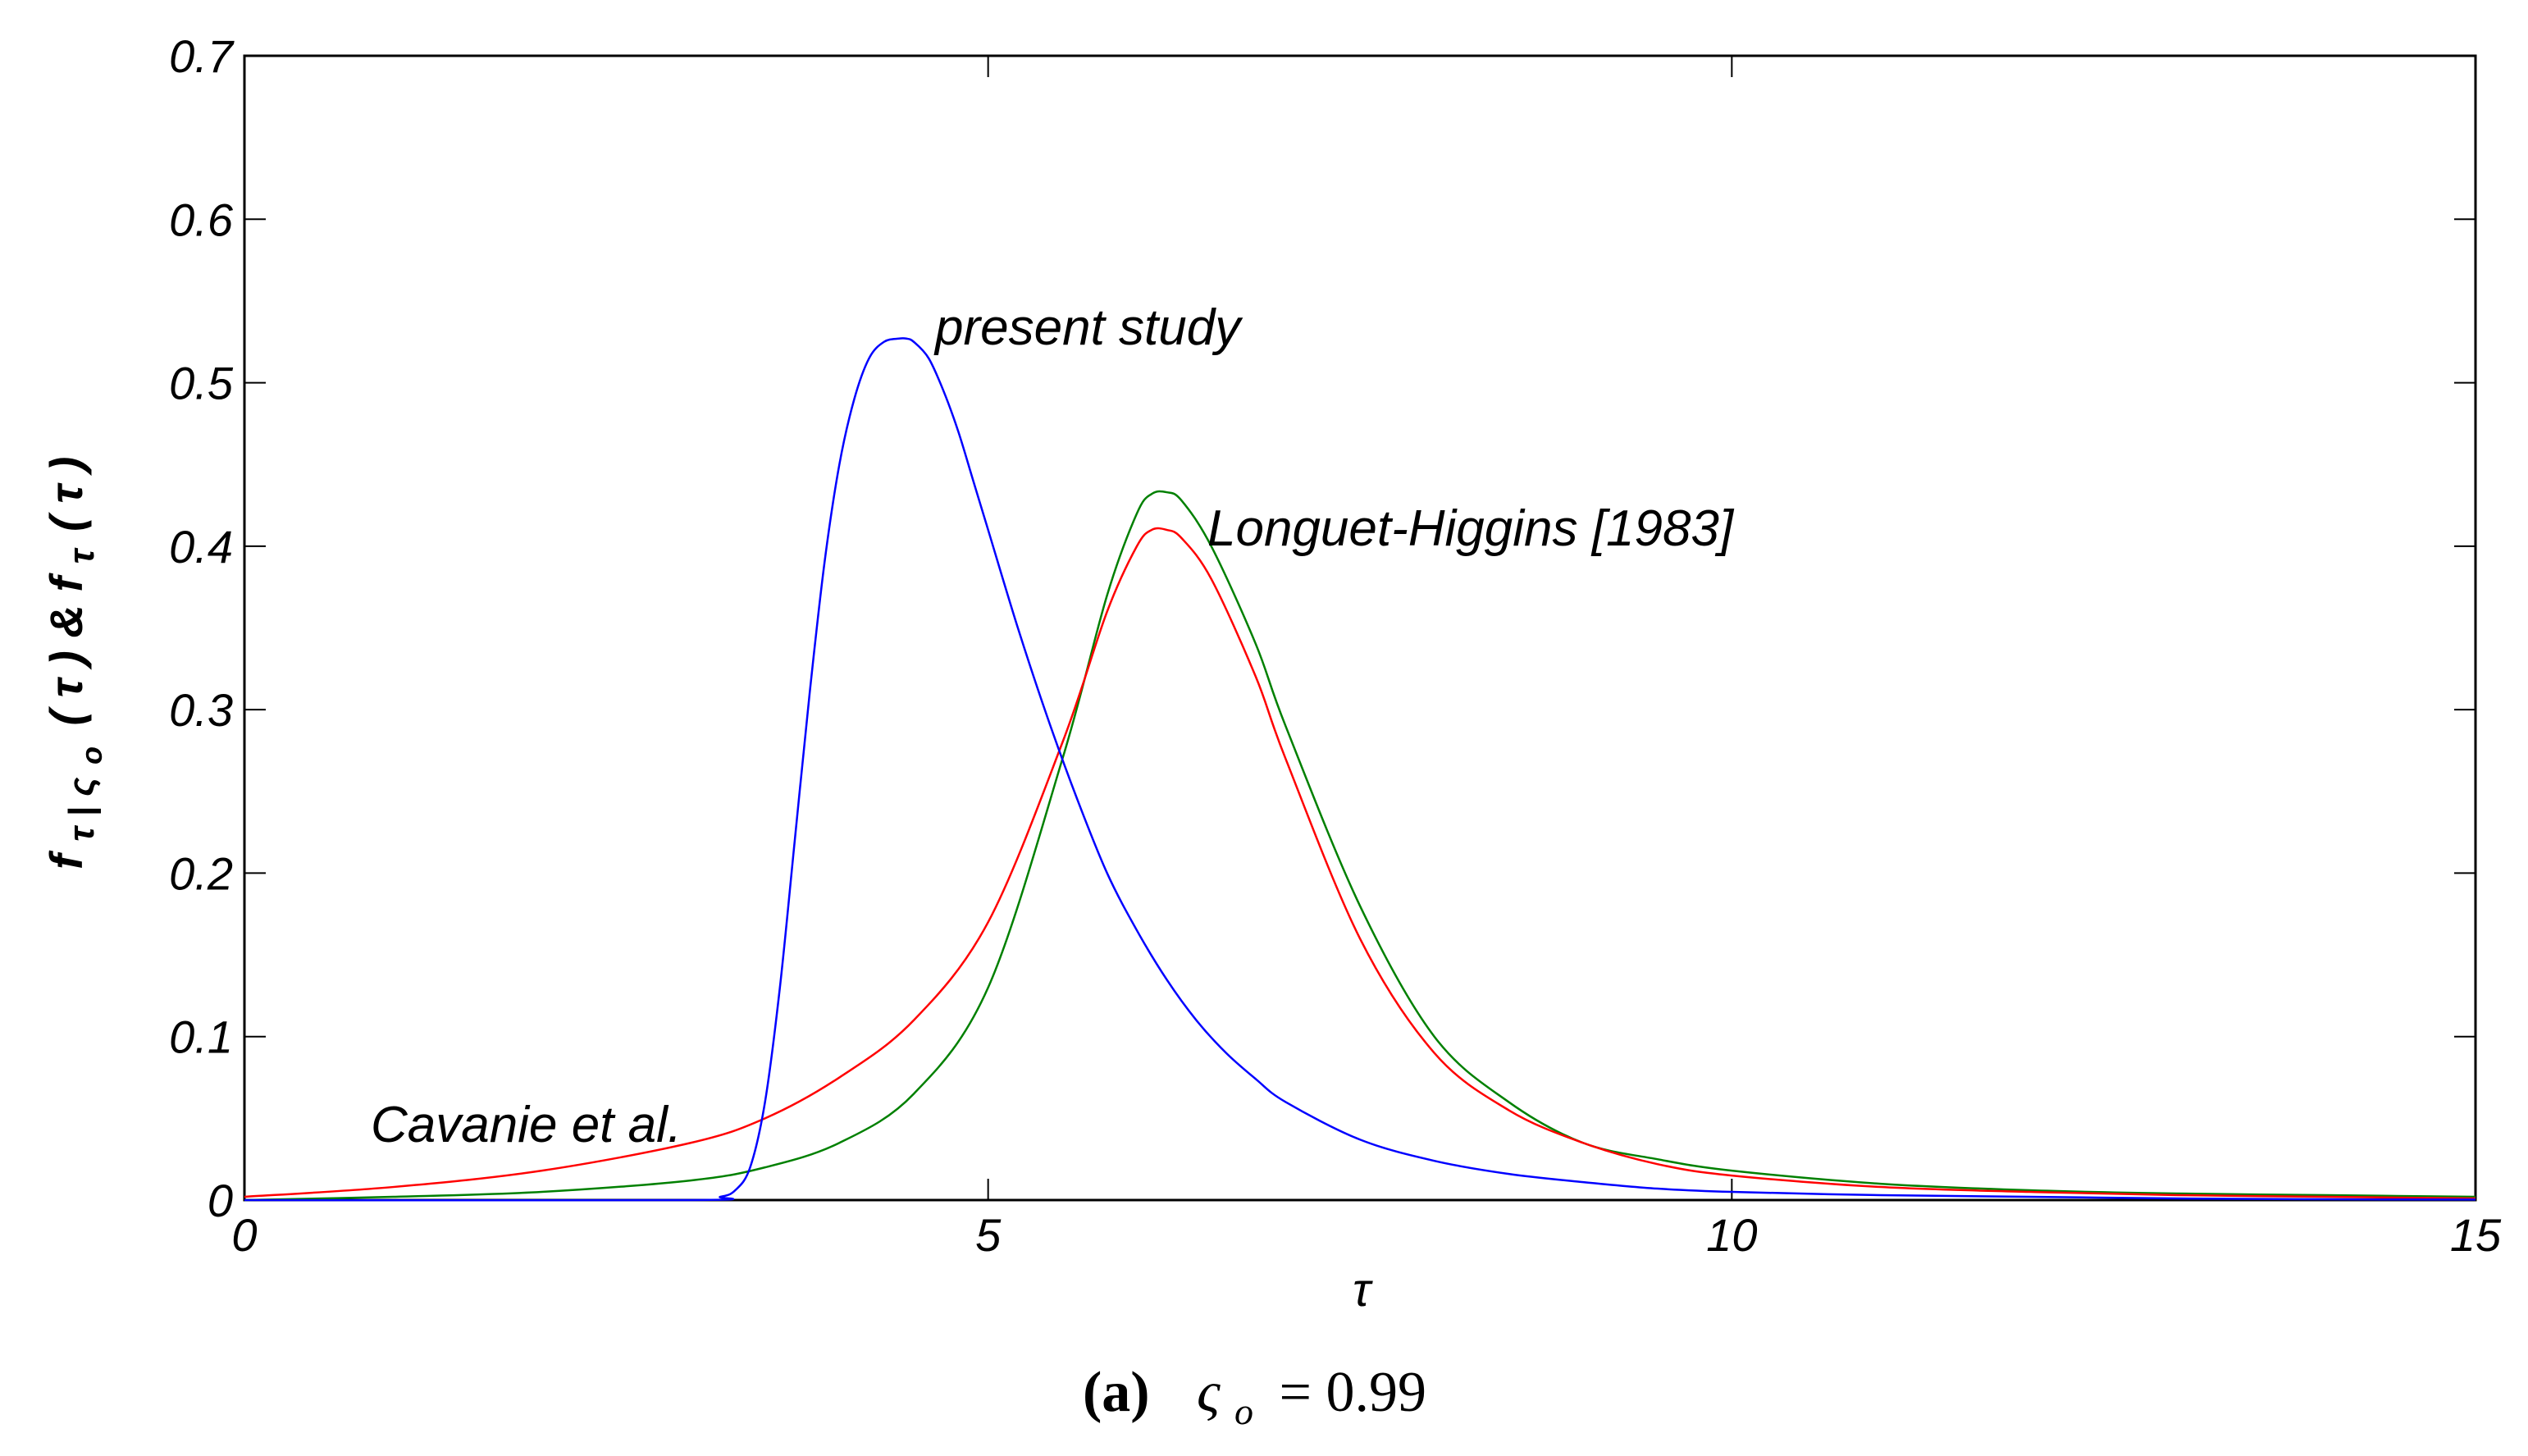 The width and height of the screenshot is (2528, 1456). What do you see at coordinates (1471, 529) in the screenshot?
I see `annotation-longuet-higgins: Longuet-Higgins [1983]` at bounding box center [1471, 529].